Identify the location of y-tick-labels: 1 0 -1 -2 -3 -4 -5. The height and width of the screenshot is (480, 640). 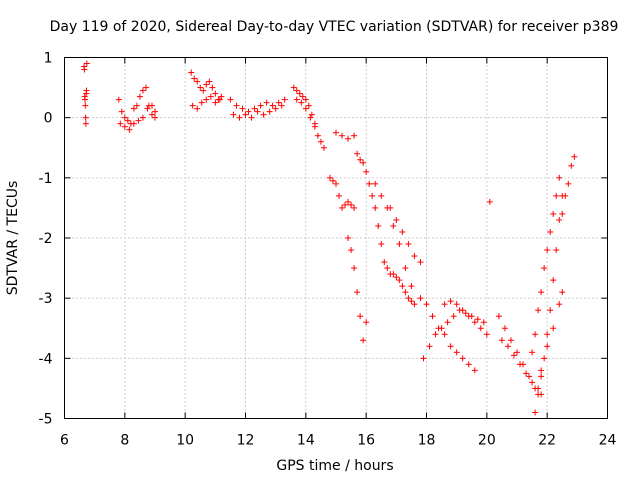
(46, 239).